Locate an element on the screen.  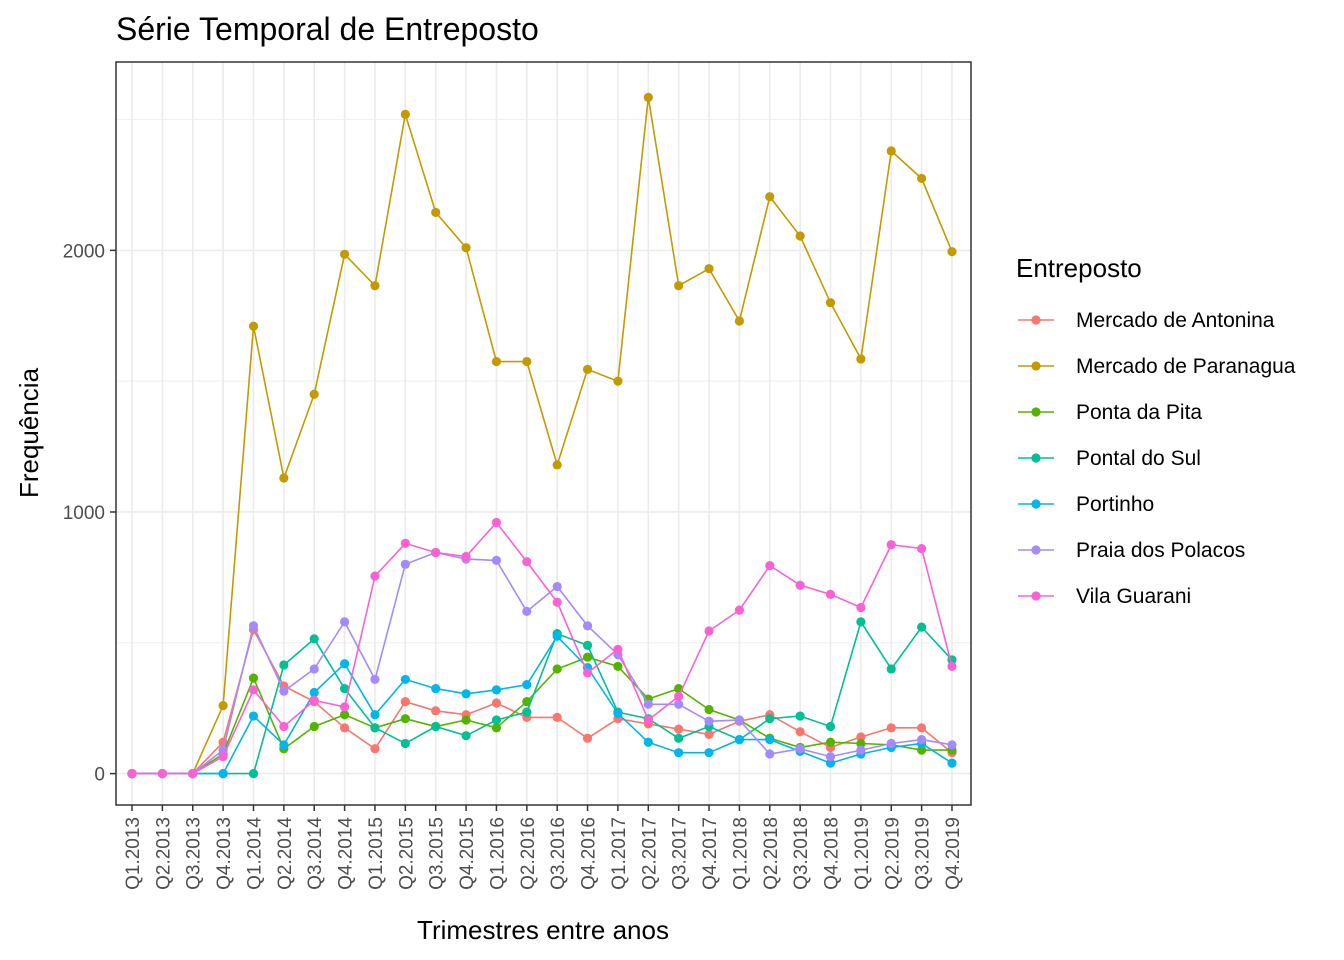
legend-item-mercado-de-paranagua: Mercado de Paranagua is located at coordinates (1157, 366).